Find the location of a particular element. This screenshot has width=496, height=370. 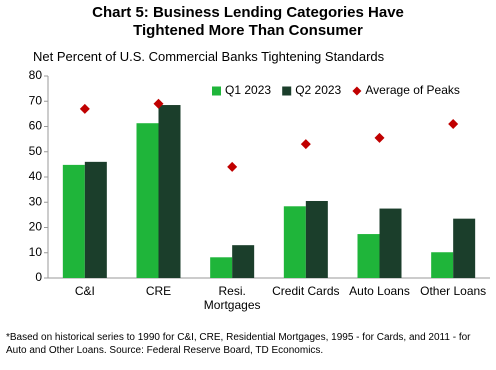

y-tick-label: 30 is located at coordinates (36, 201).